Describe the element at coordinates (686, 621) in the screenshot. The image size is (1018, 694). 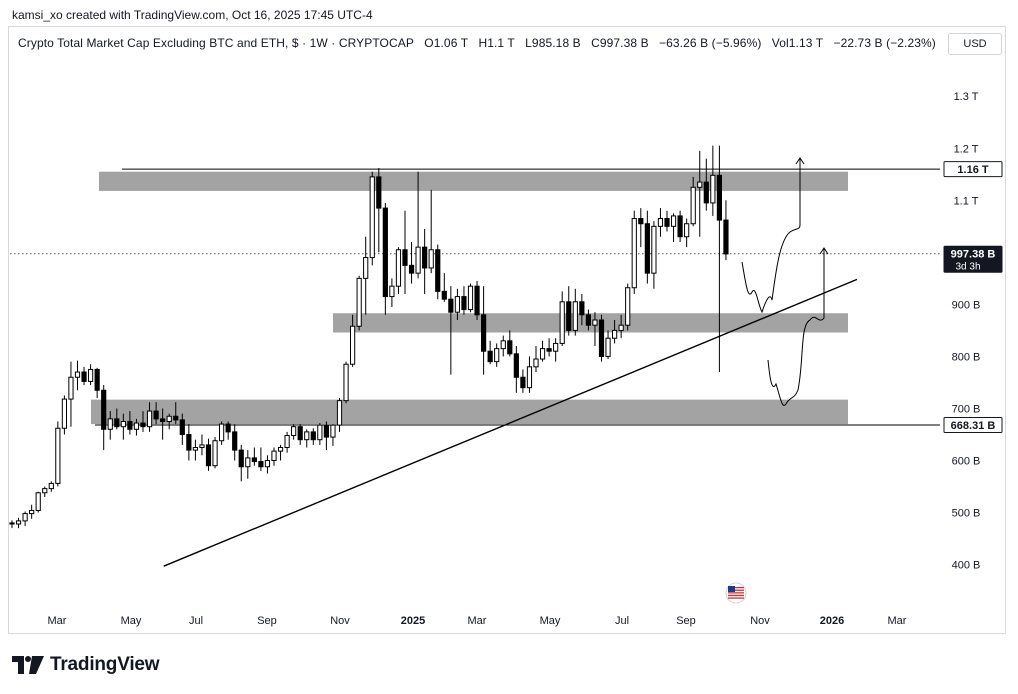
I see `time-tick-label: Sep` at that location.